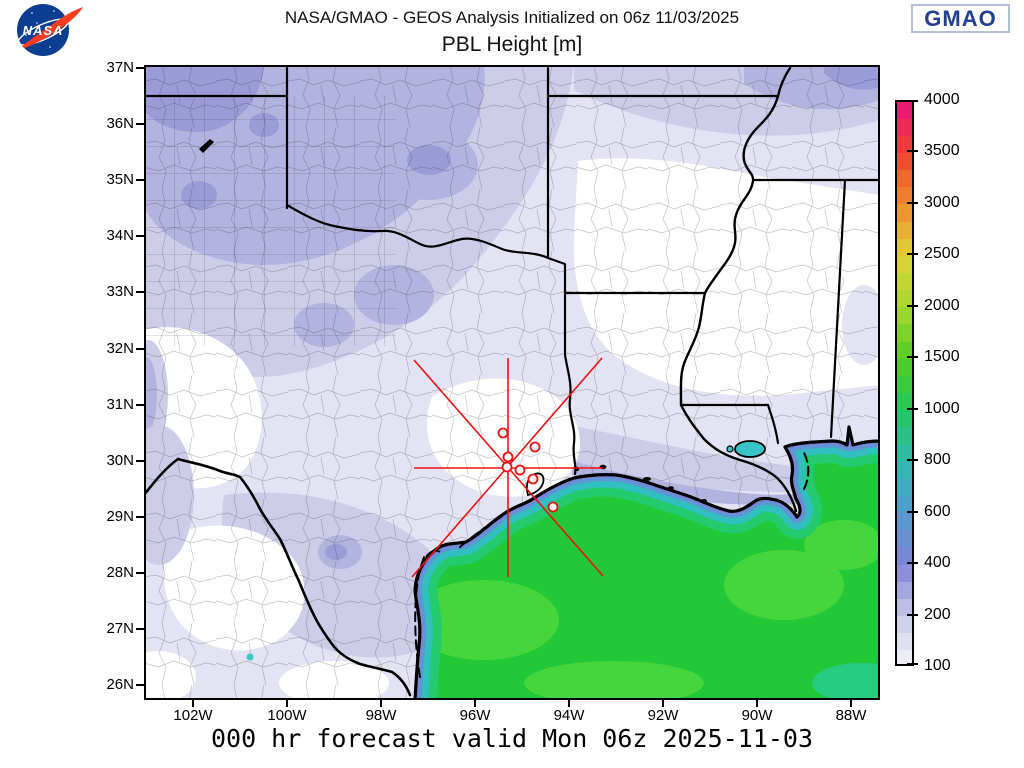 The image size is (1024, 768). Describe the element at coordinates (937, 614) in the screenshot. I see `colorbar-tick-label: 200` at that location.